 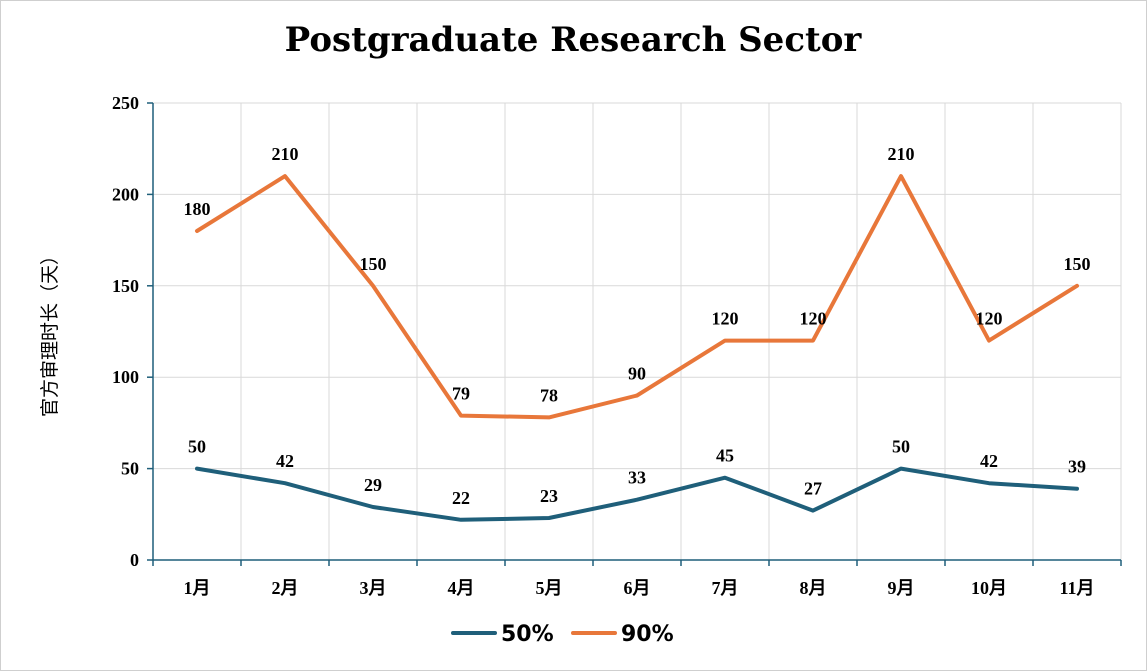 What do you see at coordinates (813, 588) in the screenshot?
I see `x-tick-label: 8月` at bounding box center [813, 588].